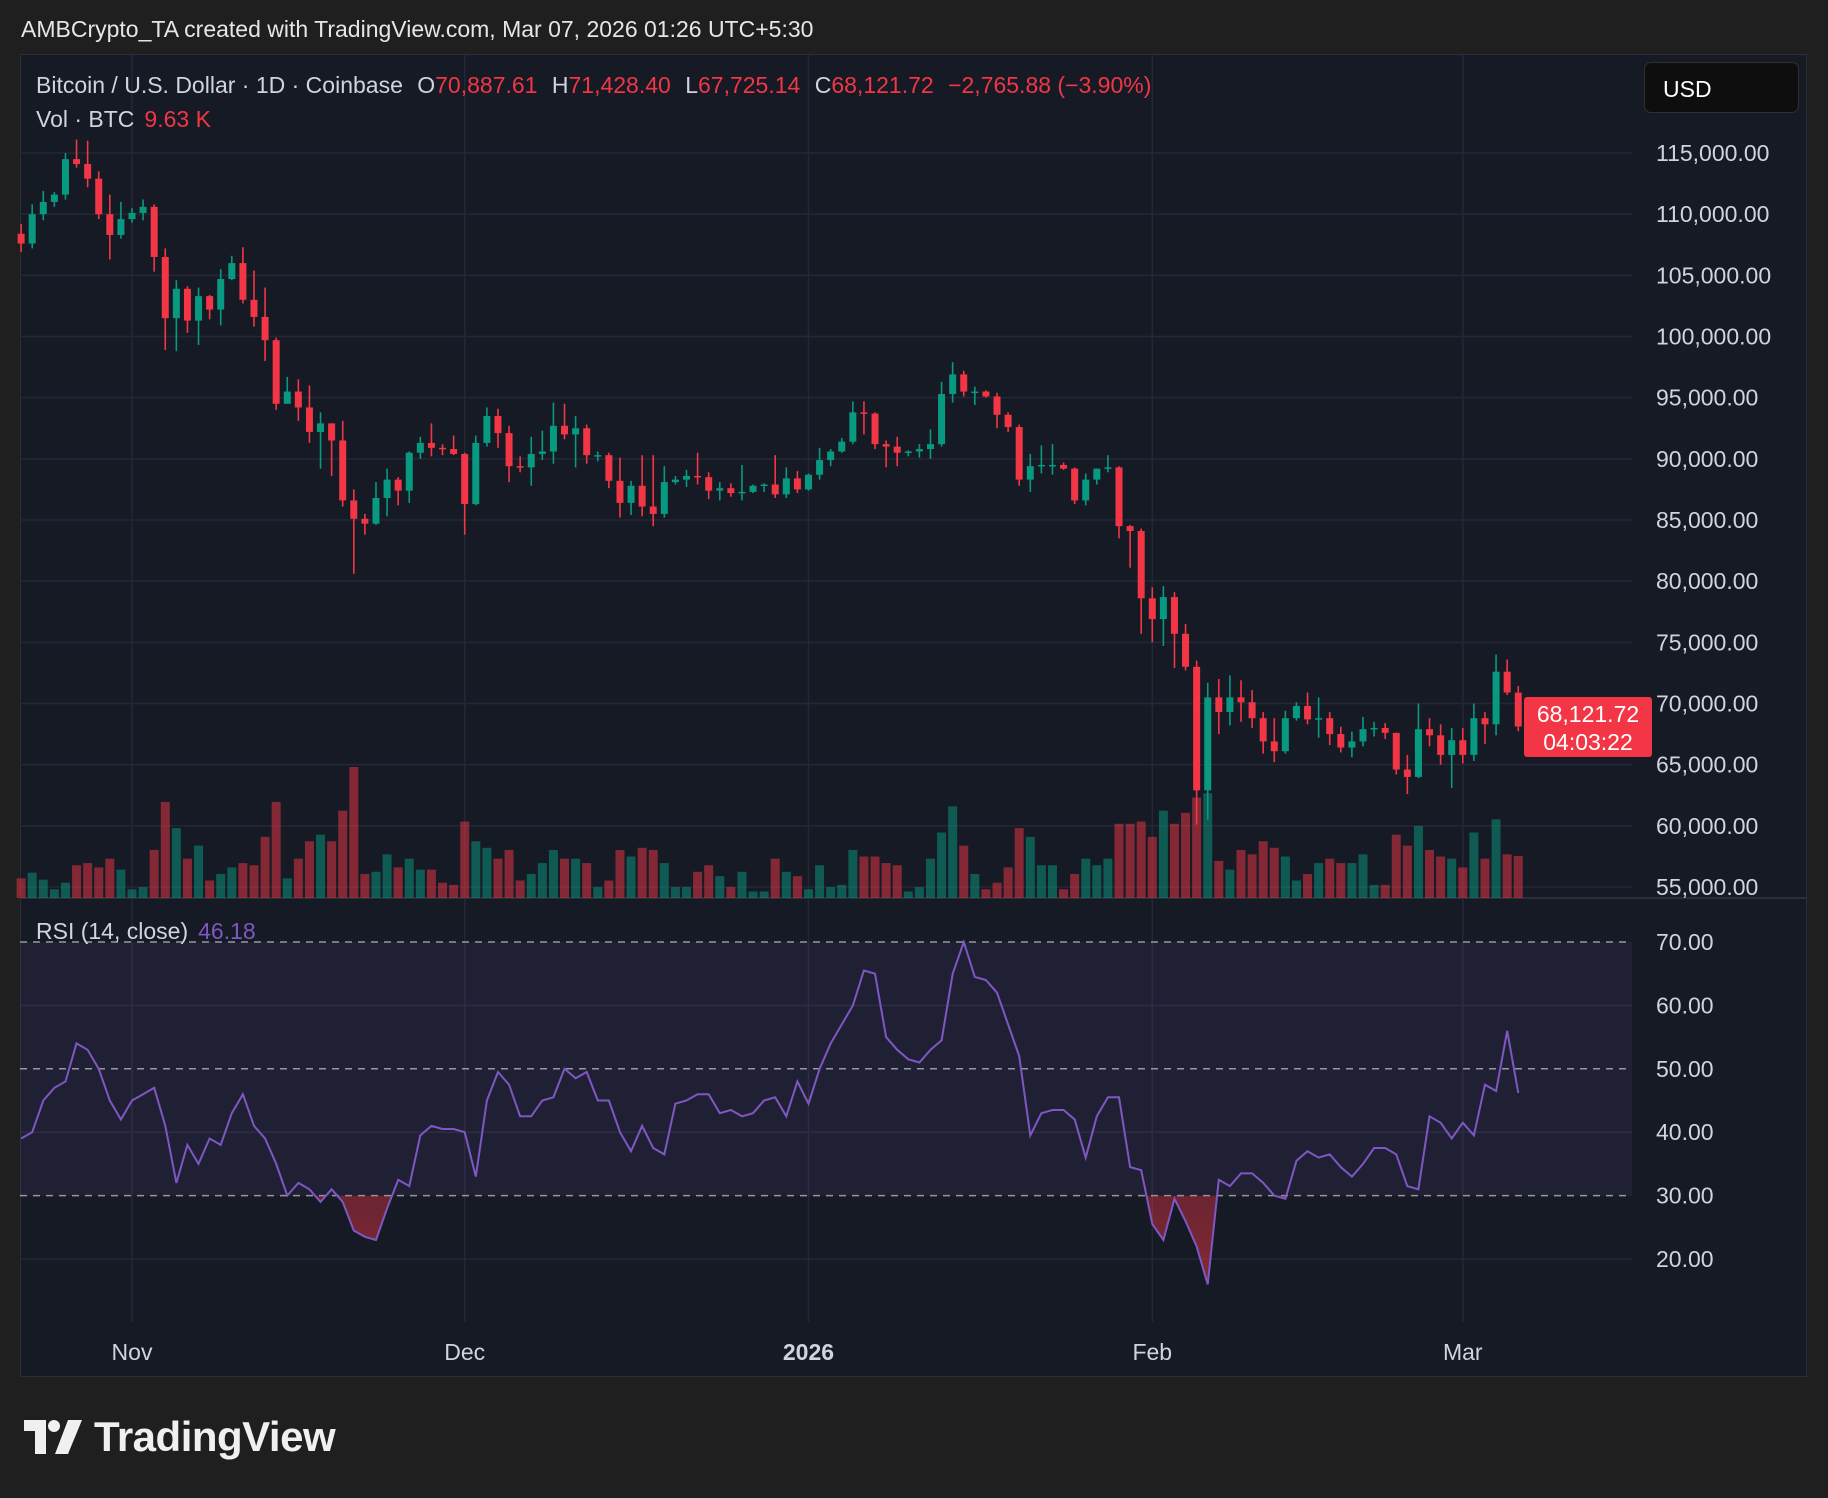  What do you see at coordinates (53, 1437) in the screenshot?
I see `tradingview-logo-icon` at bounding box center [53, 1437].